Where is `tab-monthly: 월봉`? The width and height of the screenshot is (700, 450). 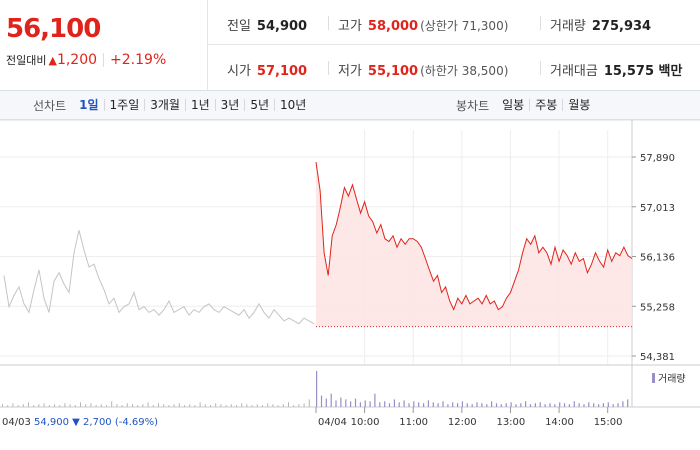
tab-monthly: 월봉 is located at coordinates (578, 105).